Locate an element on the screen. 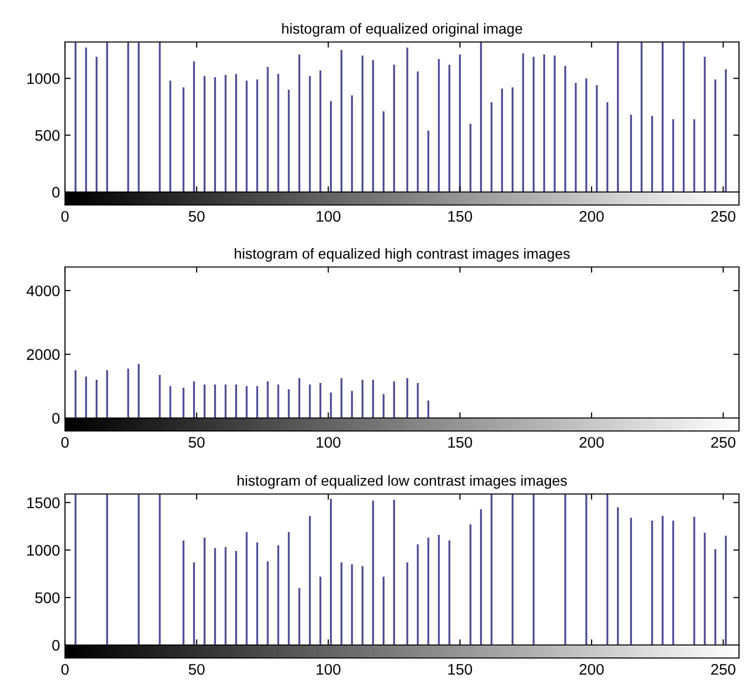  chart-title: histogram of equalized original image is located at coordinates (402, 30).